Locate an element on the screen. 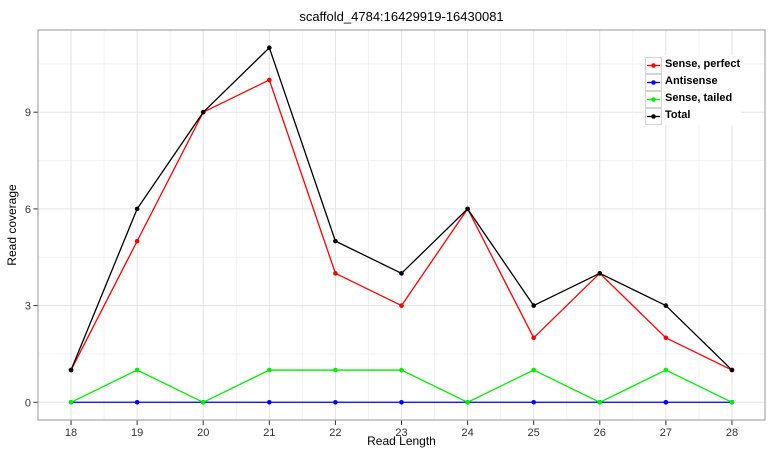  x-tick-label: 23 is located at coordinates (401, 433).